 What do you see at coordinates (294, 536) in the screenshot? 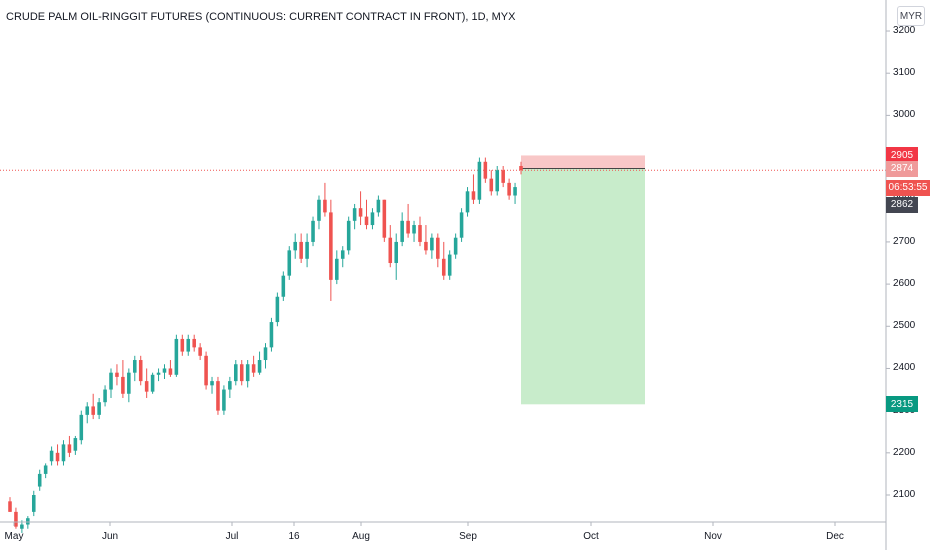
I see `time-tick-label: 16` at bounding box center [294, 536].